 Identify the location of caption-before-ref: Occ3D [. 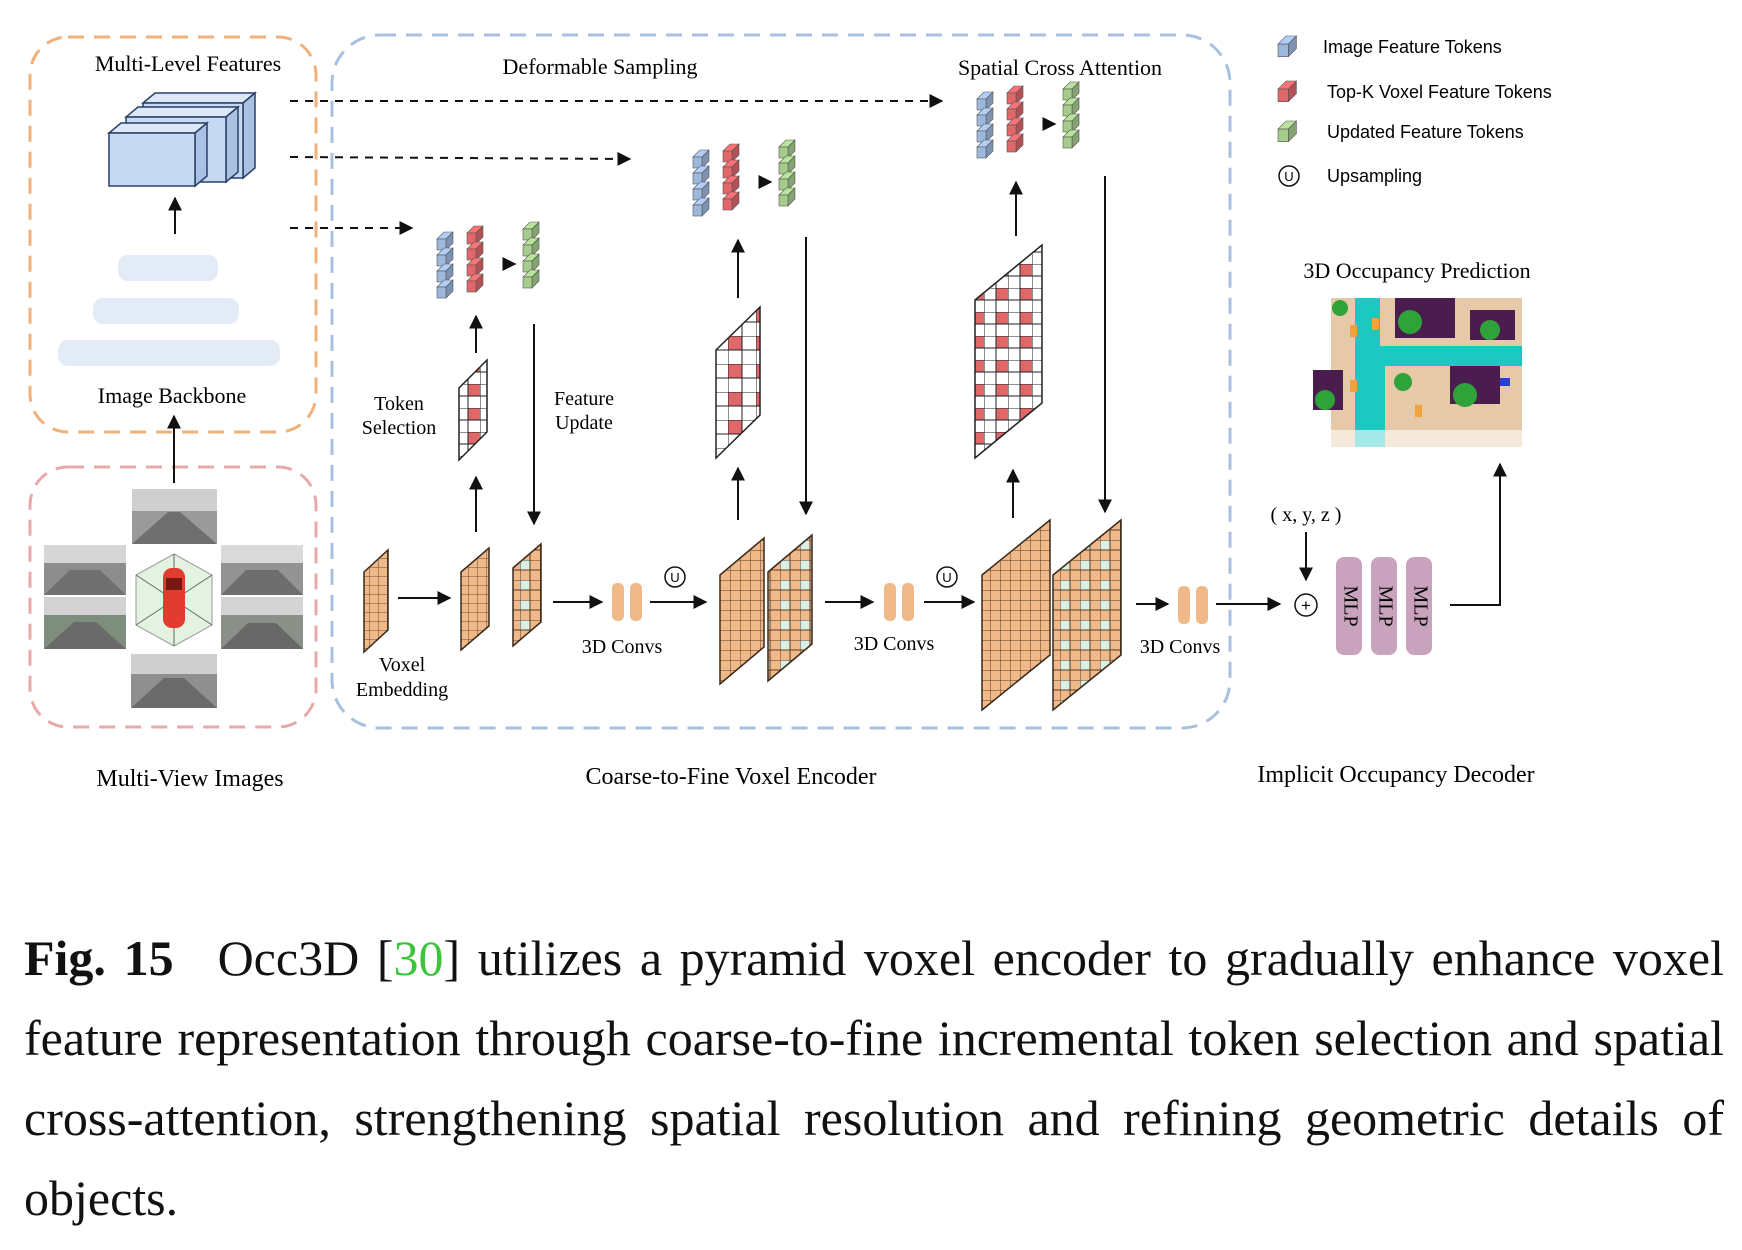
(305, 958).